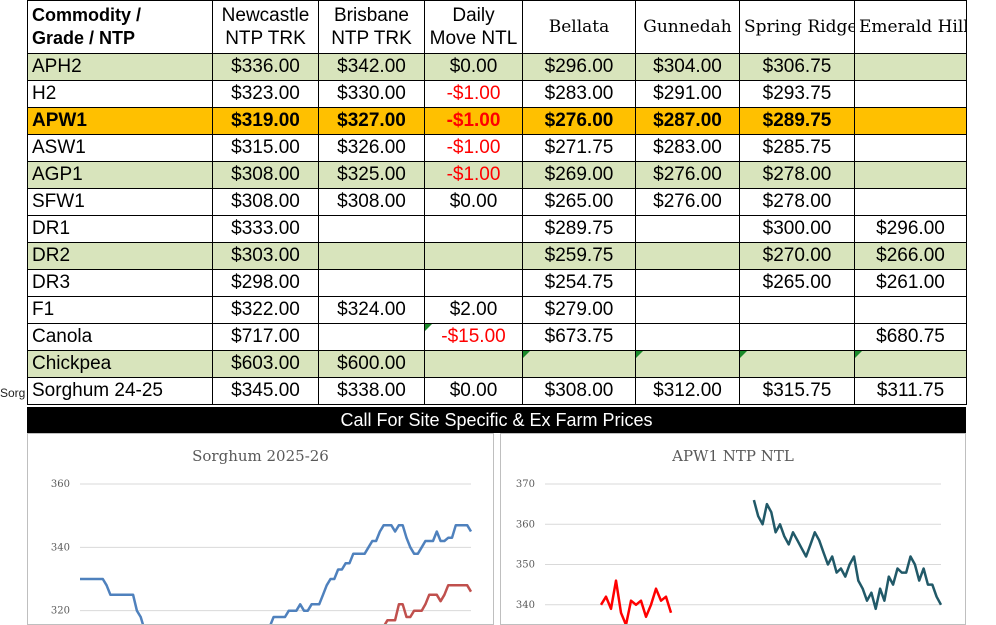 This screenshot has height=625, width=996. What do you see at coordinates (265, 283) in the screenshot?
I see `cell-newcastle: $298.00` at bounding box center [265, 283].